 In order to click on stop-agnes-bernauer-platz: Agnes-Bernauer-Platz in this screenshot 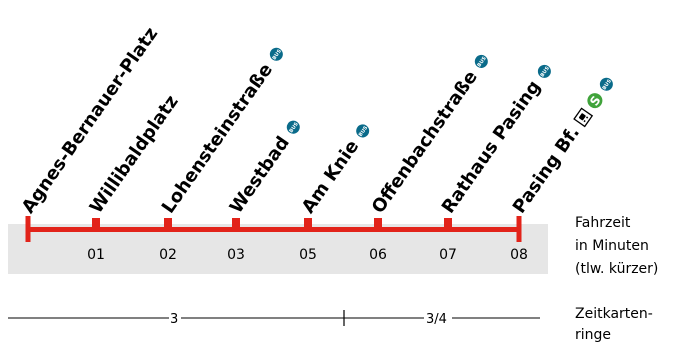, I will do `click(90, 121)`.